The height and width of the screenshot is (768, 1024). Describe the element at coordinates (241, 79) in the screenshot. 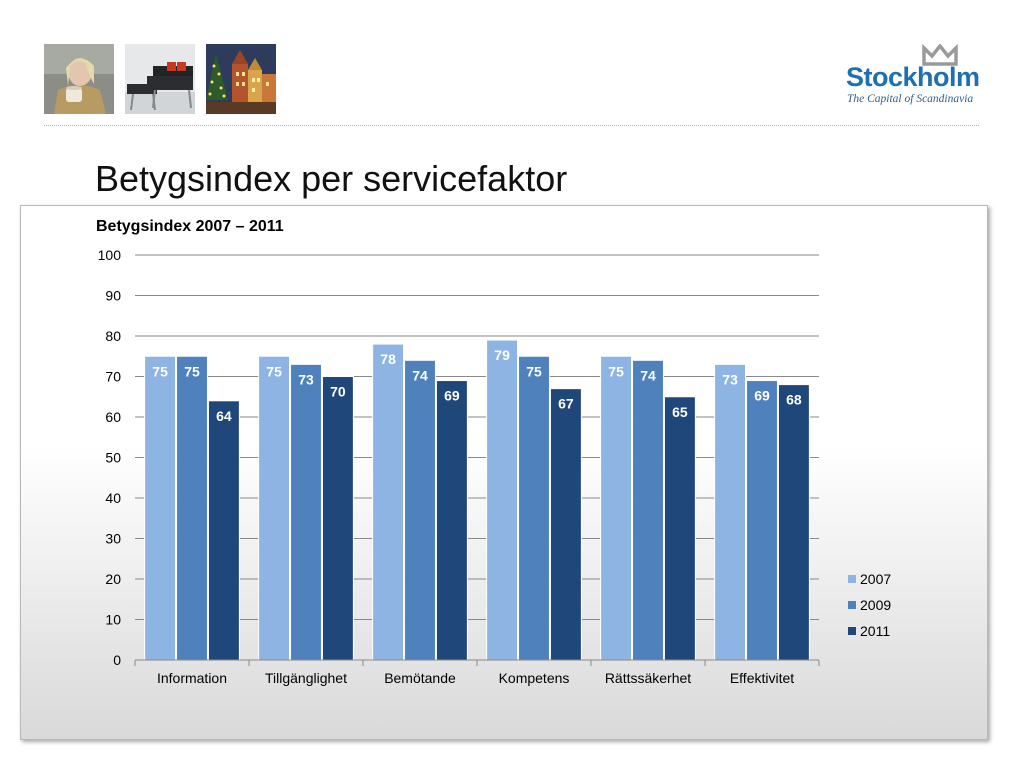

I see `christmas-old-town-photo` at that location.